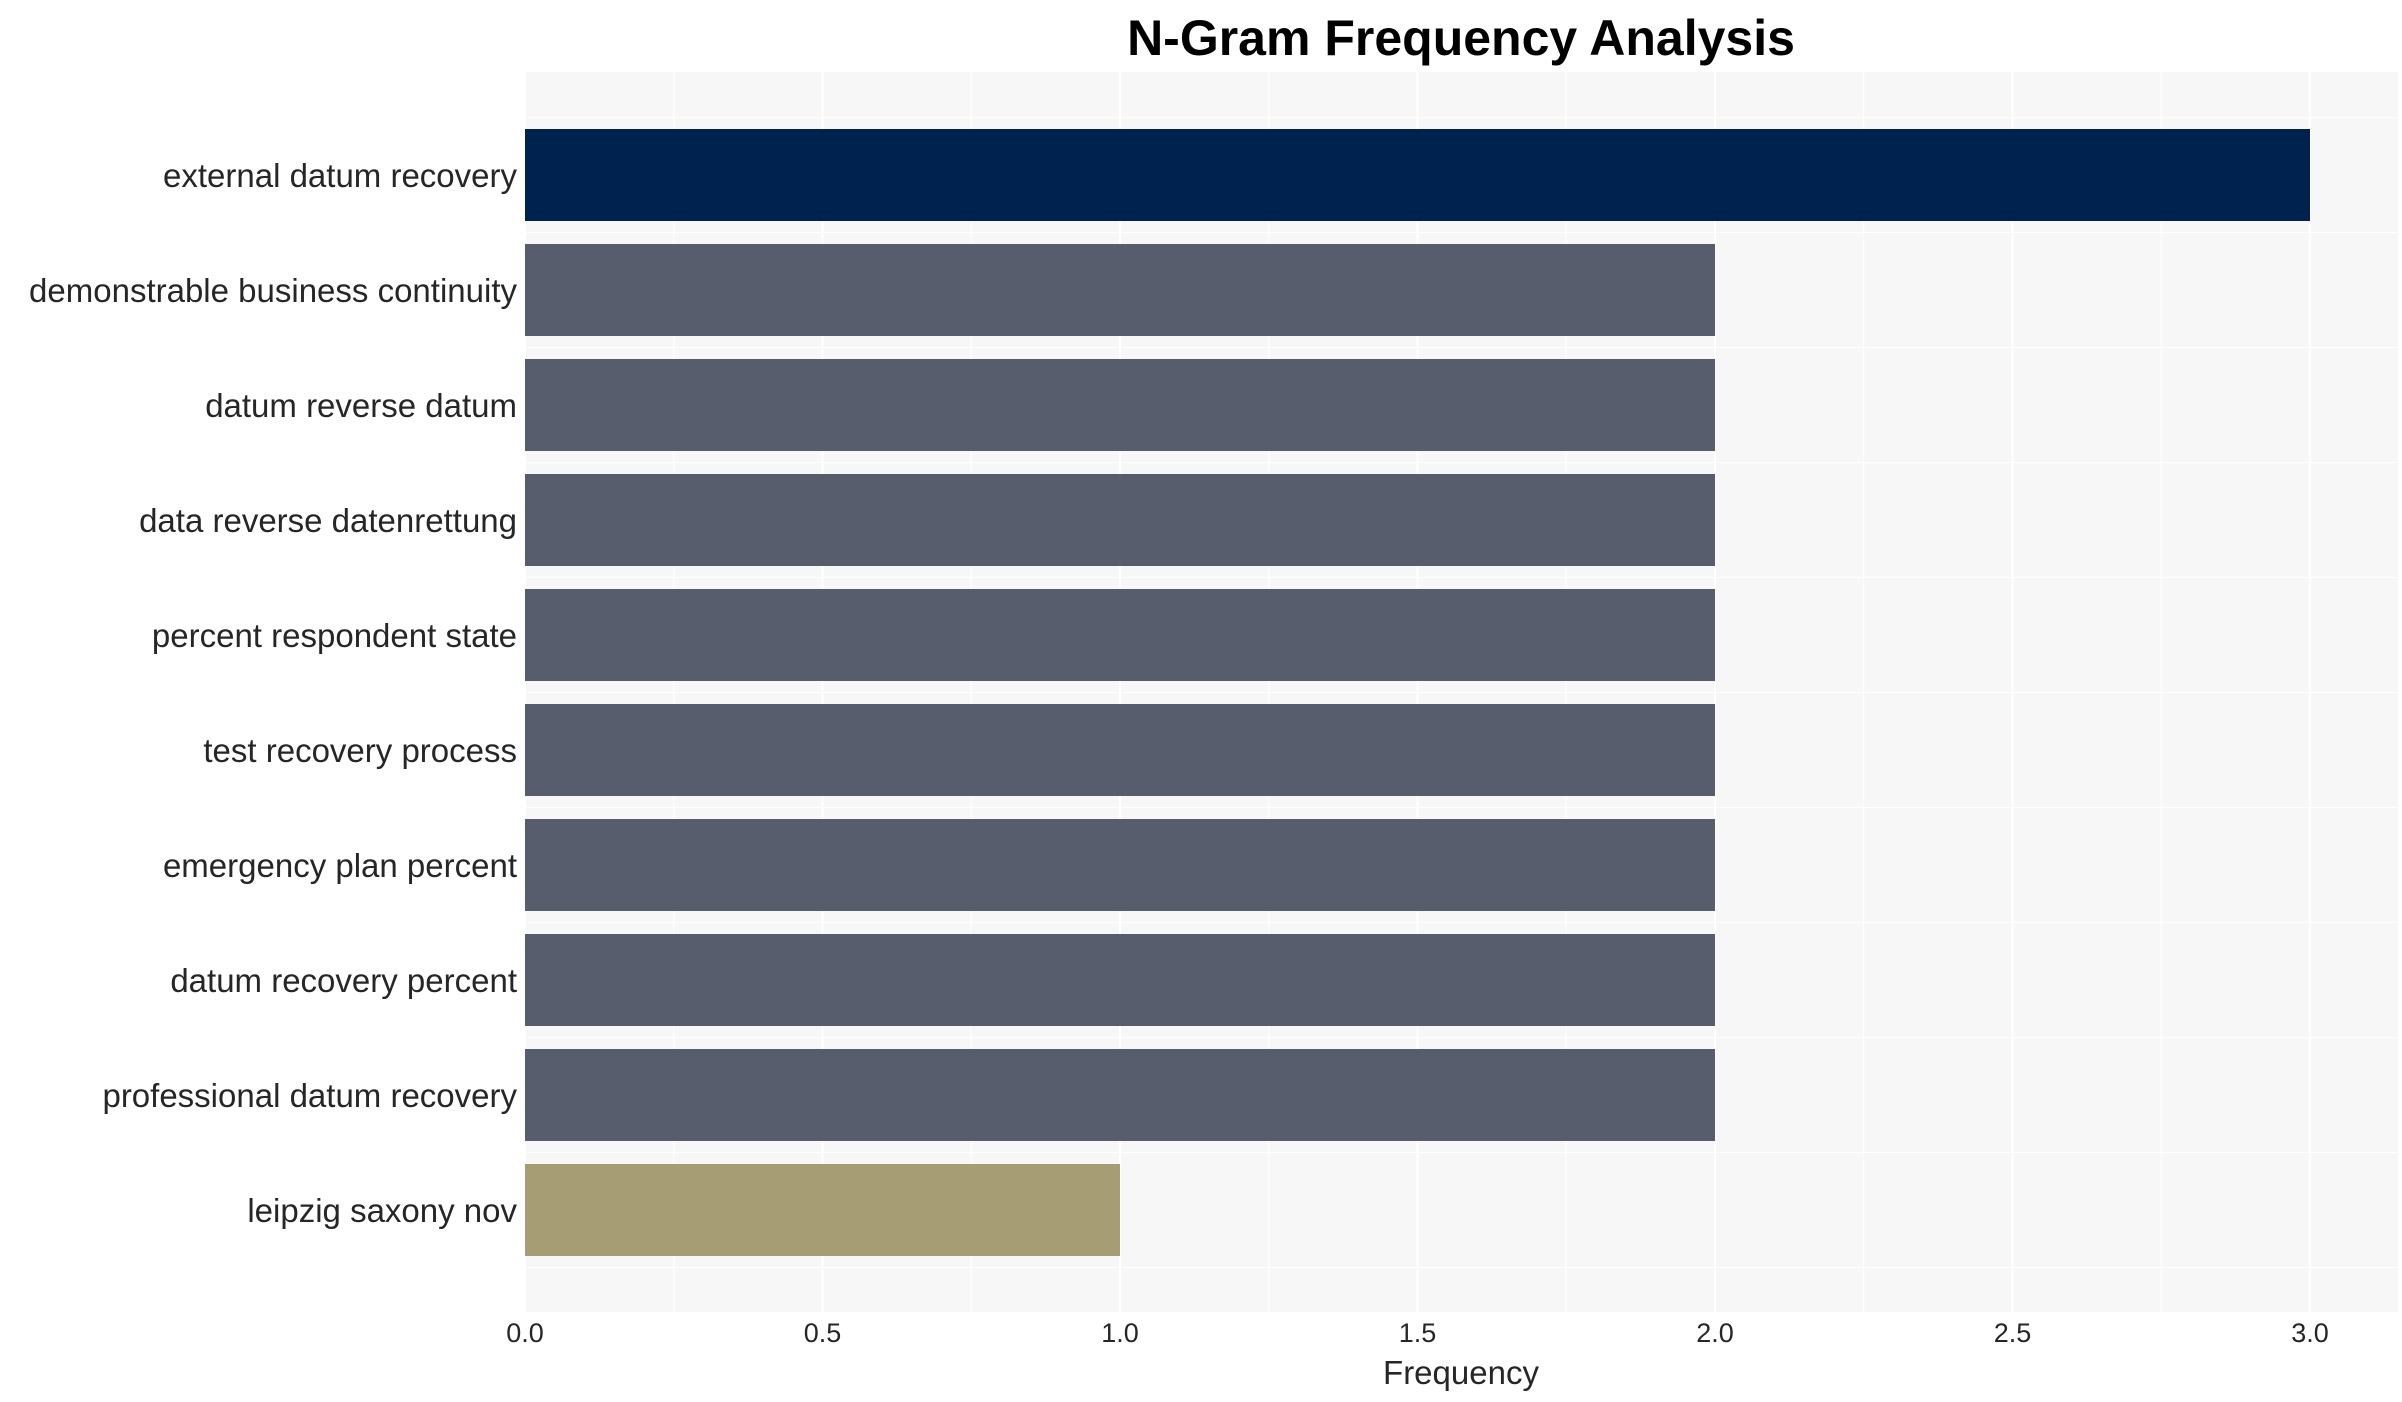 This screenshot has height=1402, width=2402. I want to click on x-tick-label: 1.0, so click(1120, 1333).